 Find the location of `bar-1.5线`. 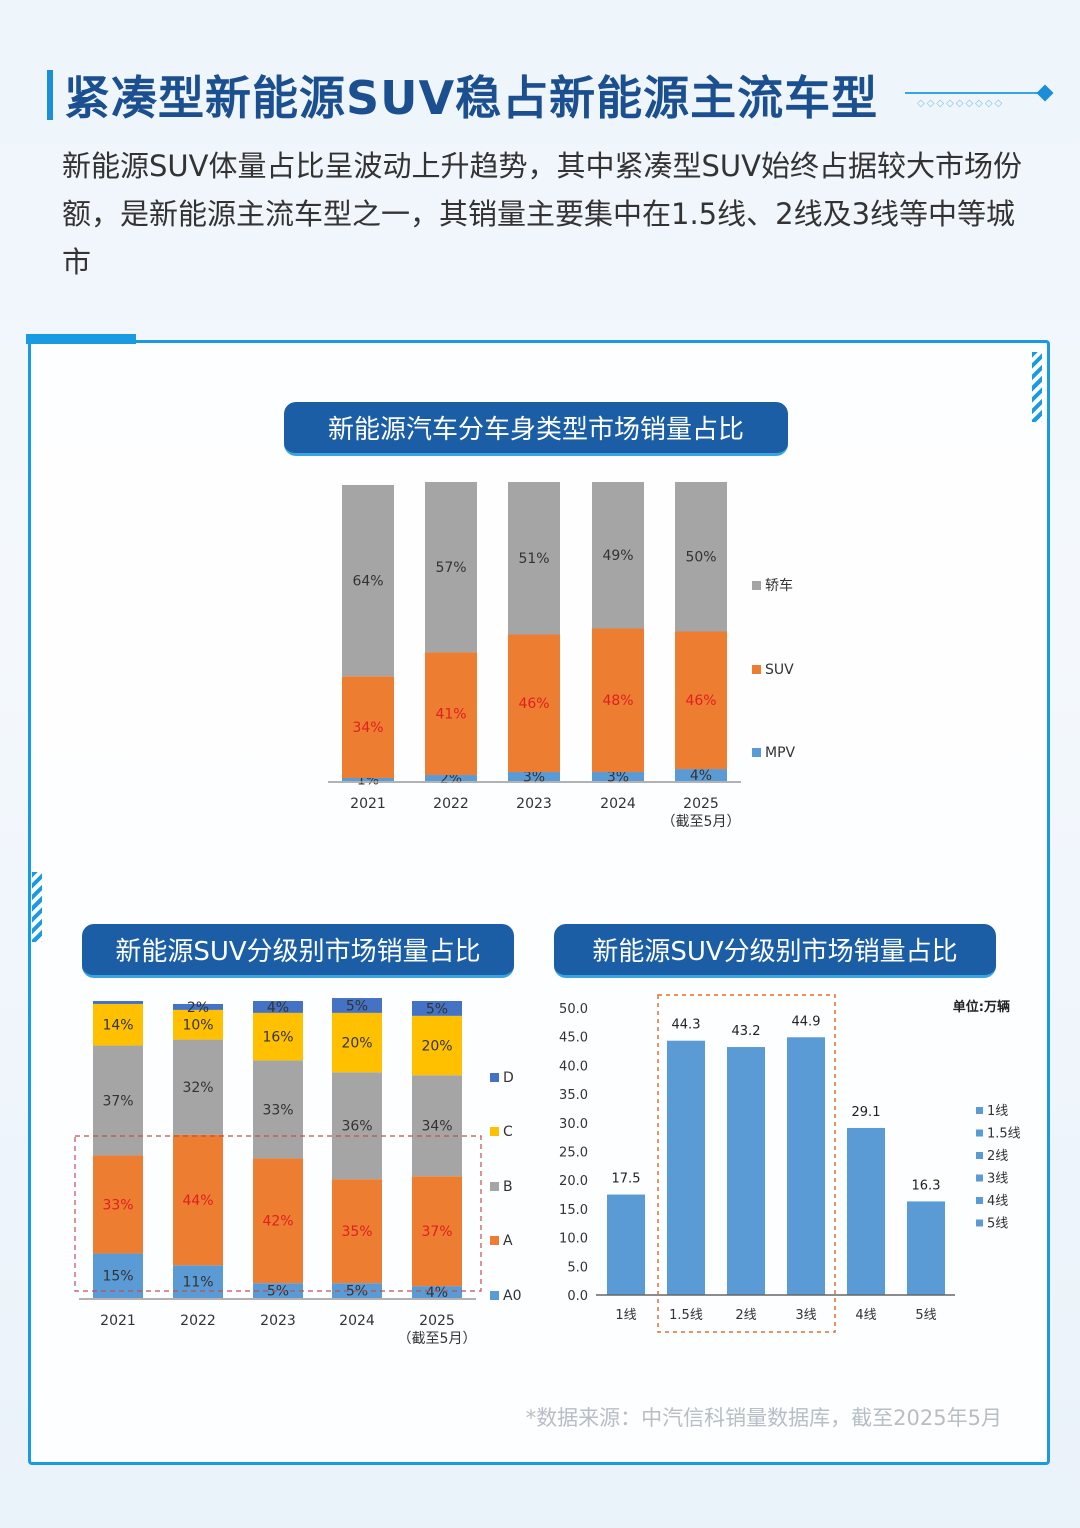

bar-1.5线 is located at coordinates (686, 1167).